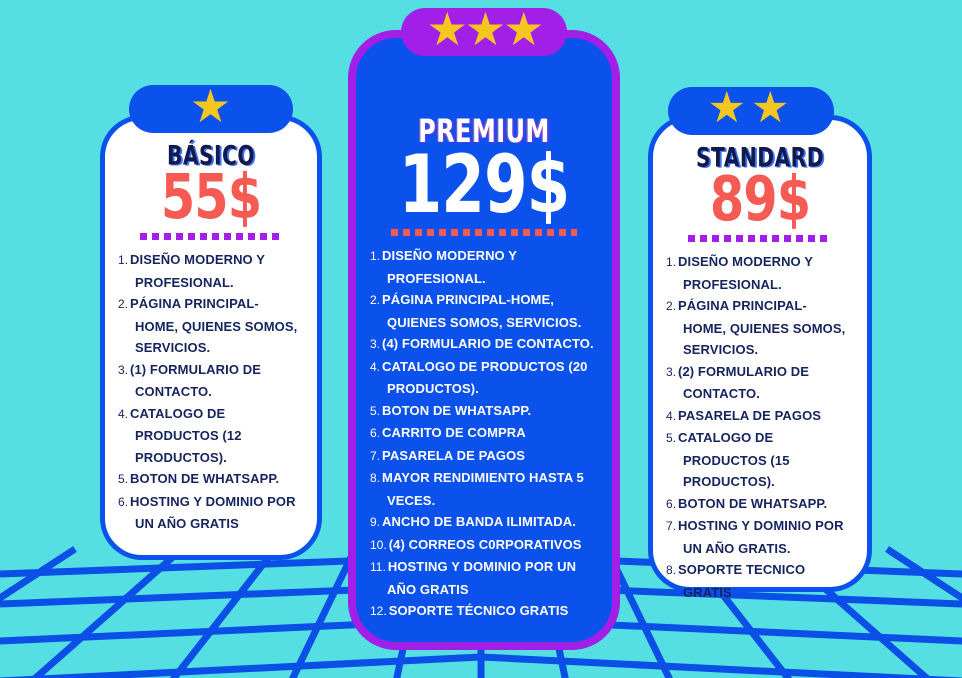  What do you see at coordinates (761, 537) in the screenshot?
I see `feature-item: HOSTING Y DOMINIO POR UN AÑO GRATIS.` at bounding box center [761, 537].